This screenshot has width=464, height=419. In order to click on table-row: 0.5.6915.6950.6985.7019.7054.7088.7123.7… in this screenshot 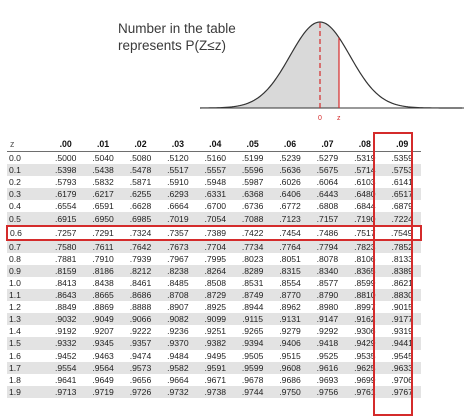, I will do `click(214, 219)`.